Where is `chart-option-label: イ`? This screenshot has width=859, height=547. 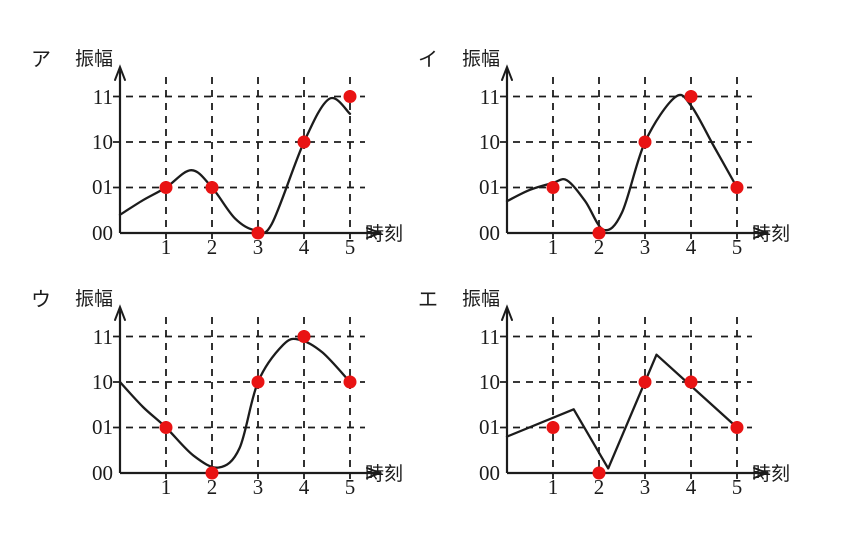 chart-option-label: イ is located at coordinates (428, 60).